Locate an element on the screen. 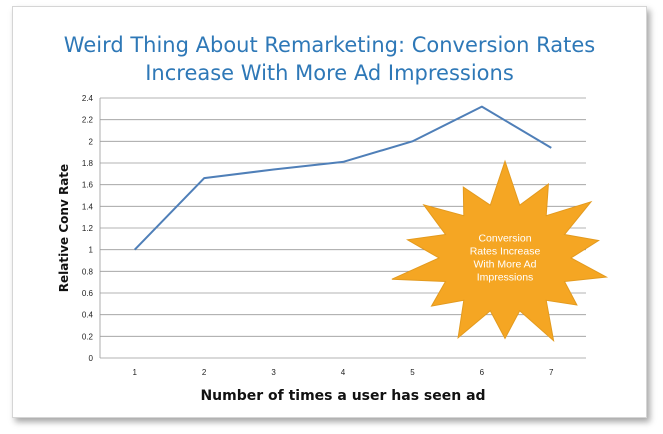 Image resolution: width=663 pixels, height=434 pixels. y-tick-labels: 0 0.2 0.4 0.6 0.8 1 1.2 1.4 1.6 1.8 2 2.2 2.4 is located at coordinates (88, 228).